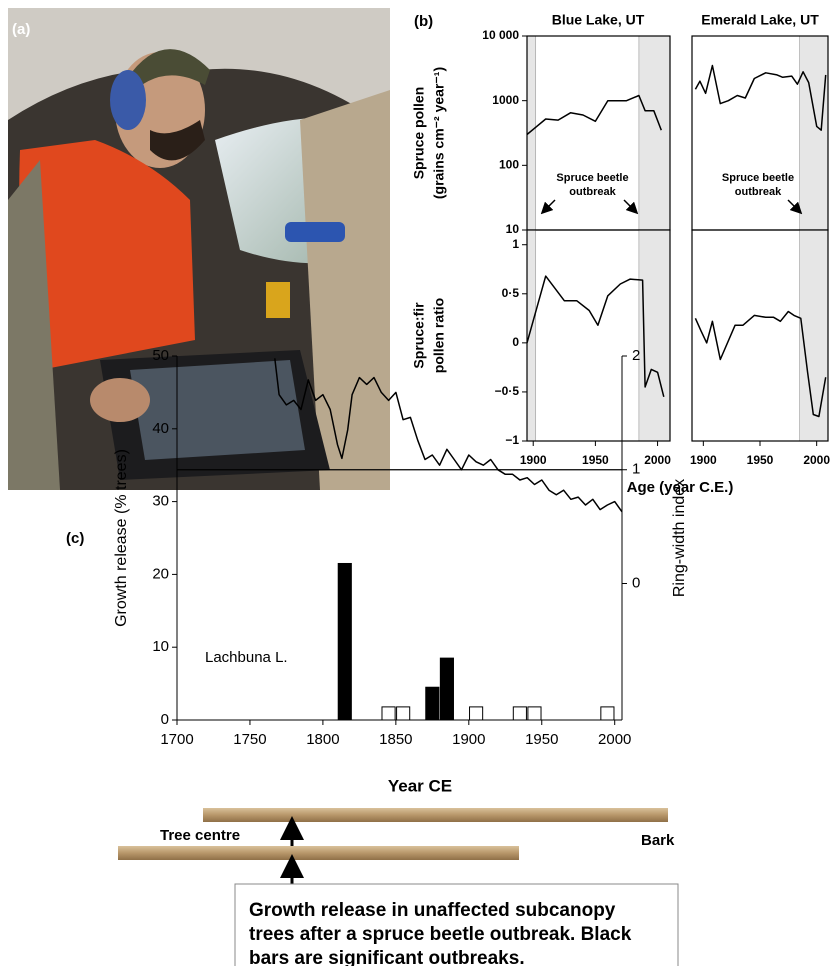 The image size is (833, 966). I want to click on y2-tick-label: 1, so click(636, 469).